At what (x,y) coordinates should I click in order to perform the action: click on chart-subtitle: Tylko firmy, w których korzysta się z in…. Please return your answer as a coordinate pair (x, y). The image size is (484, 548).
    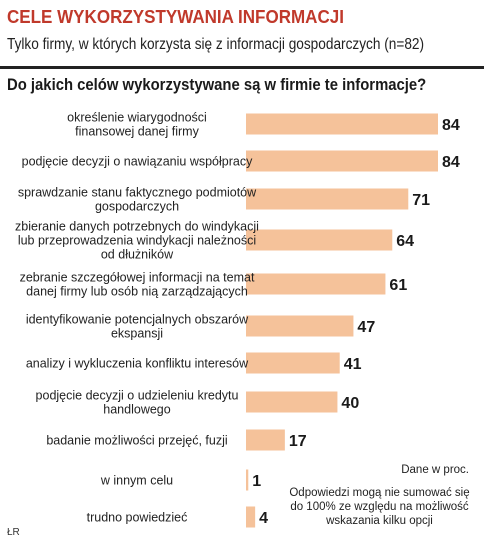
    Looking at the image, I should click on (216, 44).